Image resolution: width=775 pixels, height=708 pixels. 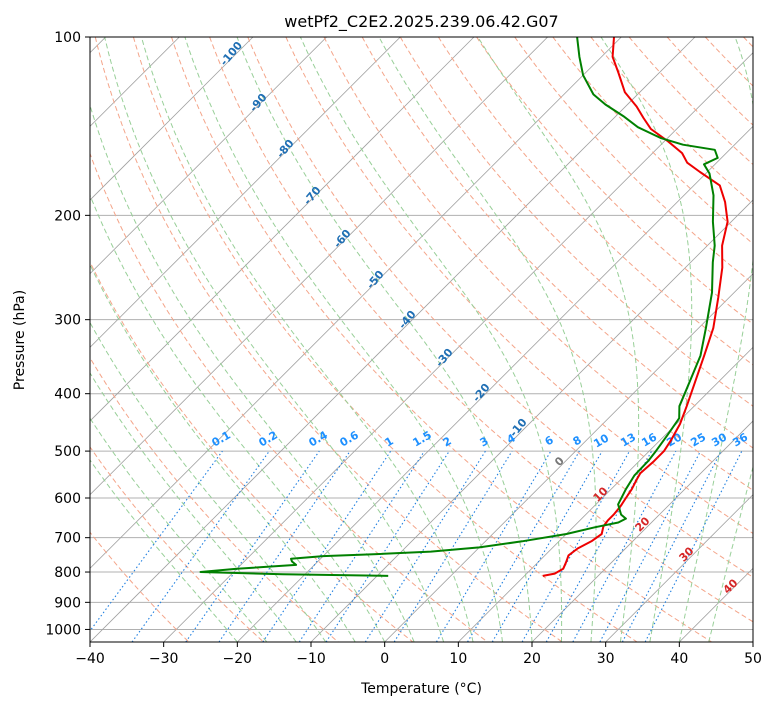 What do you see at coordinates (628, 440) in the screenshot?
I see `mixing-ratio-label: 13` at bounding box center [628, 440].